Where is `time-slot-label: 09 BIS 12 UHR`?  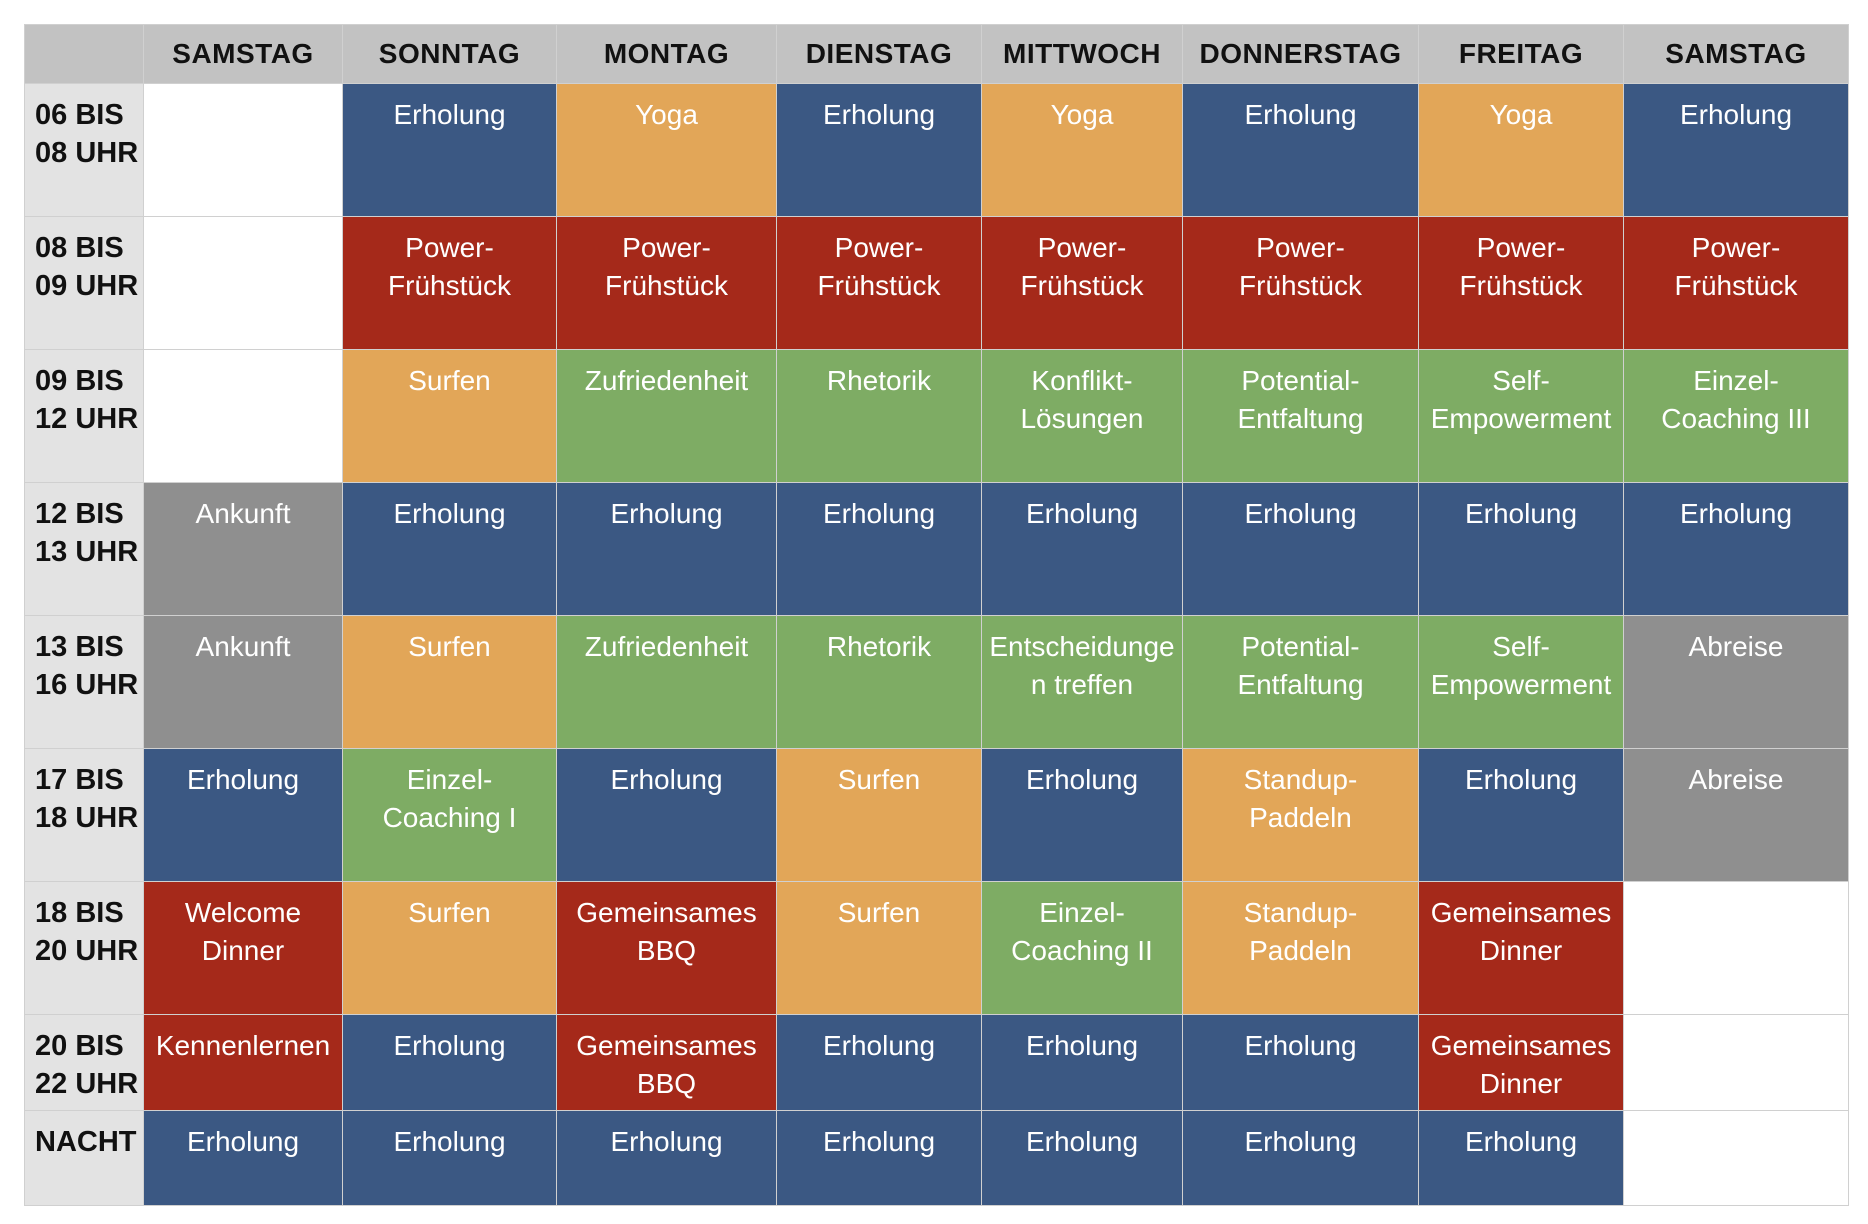 time-slot-label: 09 BIS 12 UHR is located at coordinates (84, 416).